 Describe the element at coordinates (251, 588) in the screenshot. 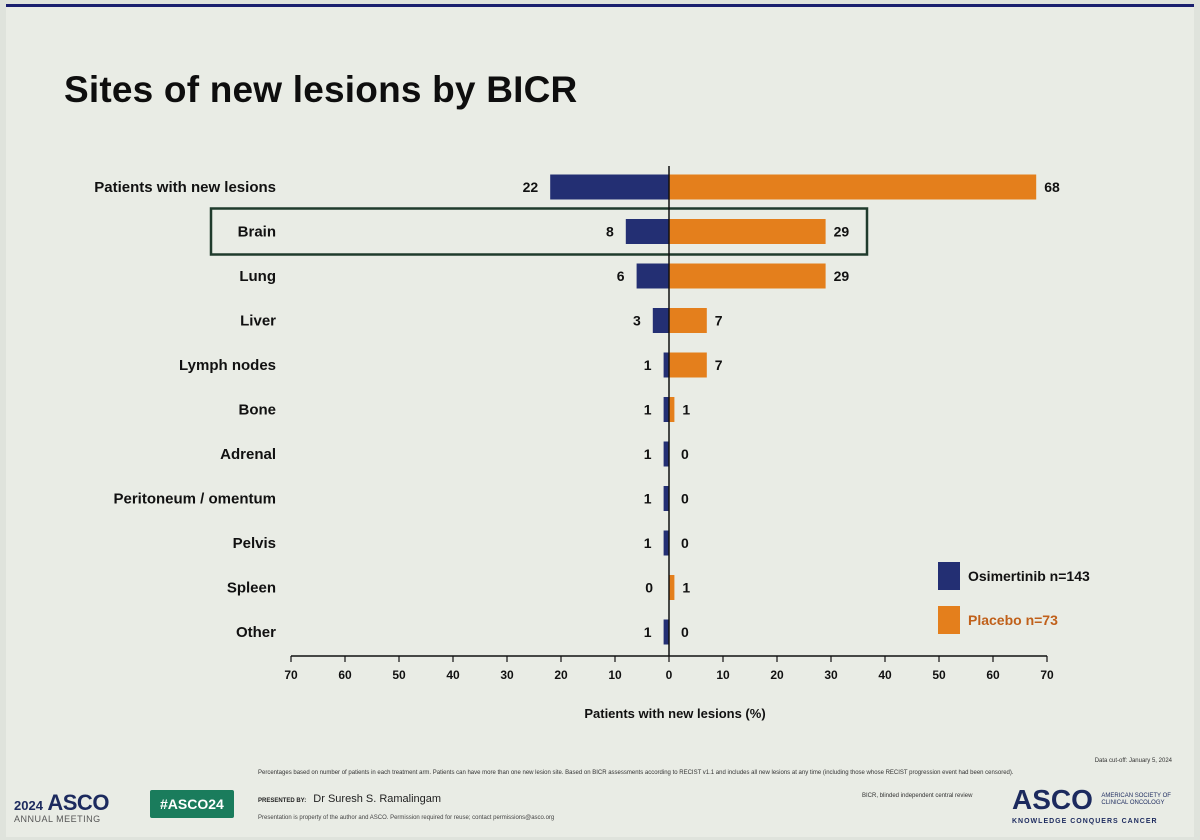

I see `category-label-spleen: Spleen` at that location.